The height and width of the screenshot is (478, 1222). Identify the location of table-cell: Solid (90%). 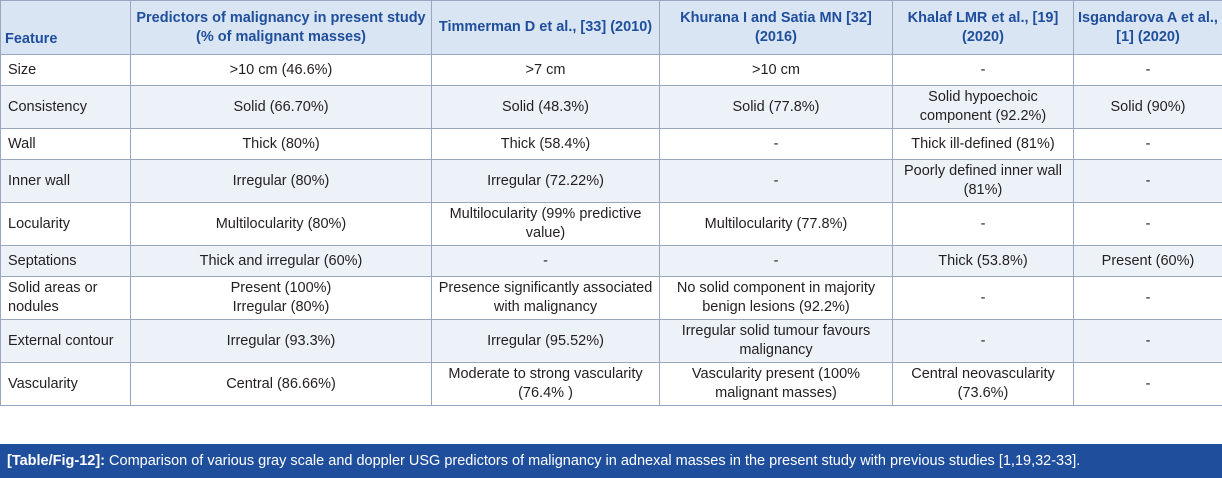
(1147, 107).